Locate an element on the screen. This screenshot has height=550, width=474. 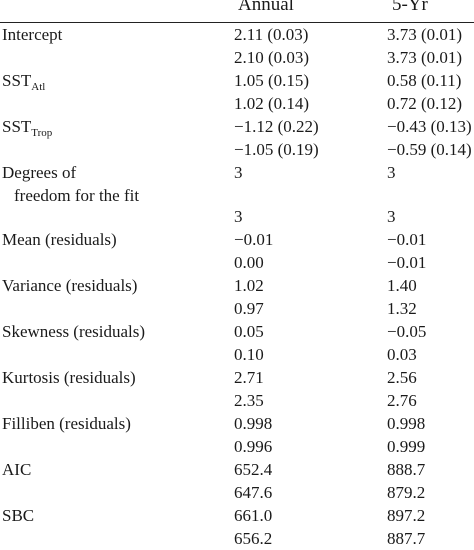
annual-value: 1.05 (0.15) is located at coordinates (272, 80).